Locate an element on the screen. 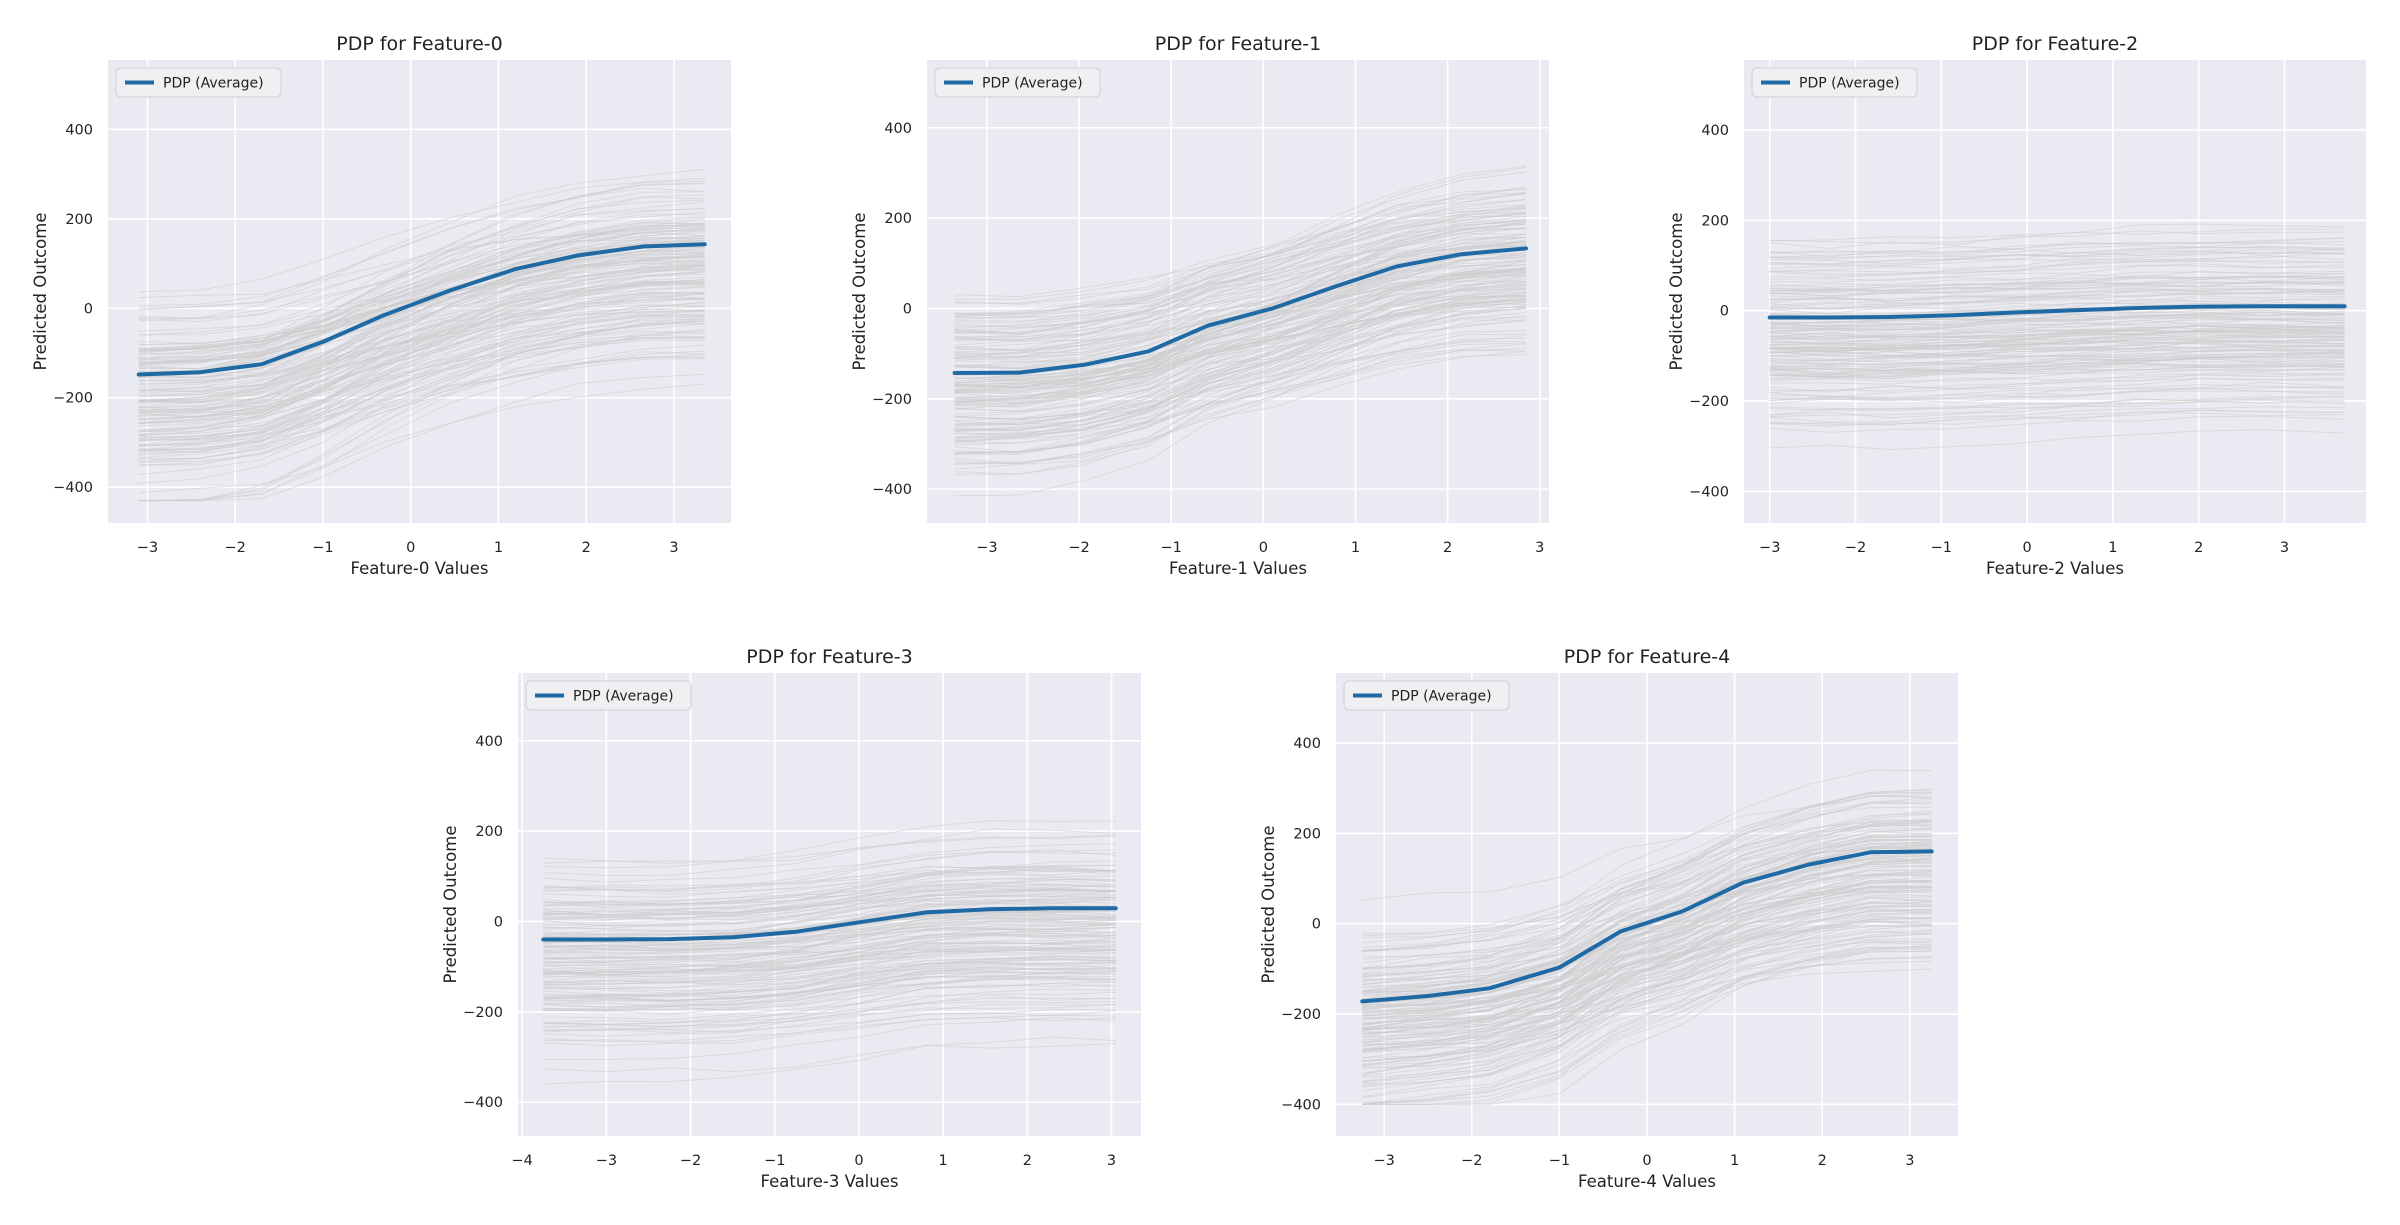  y-tick-label: 400 is located at coordinates (898, 129).